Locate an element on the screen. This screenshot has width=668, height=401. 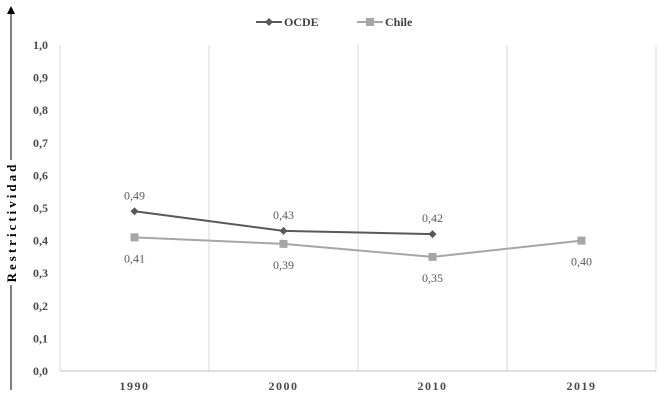
y-tick-label: 1,0 is located at coordinates (40, 45).